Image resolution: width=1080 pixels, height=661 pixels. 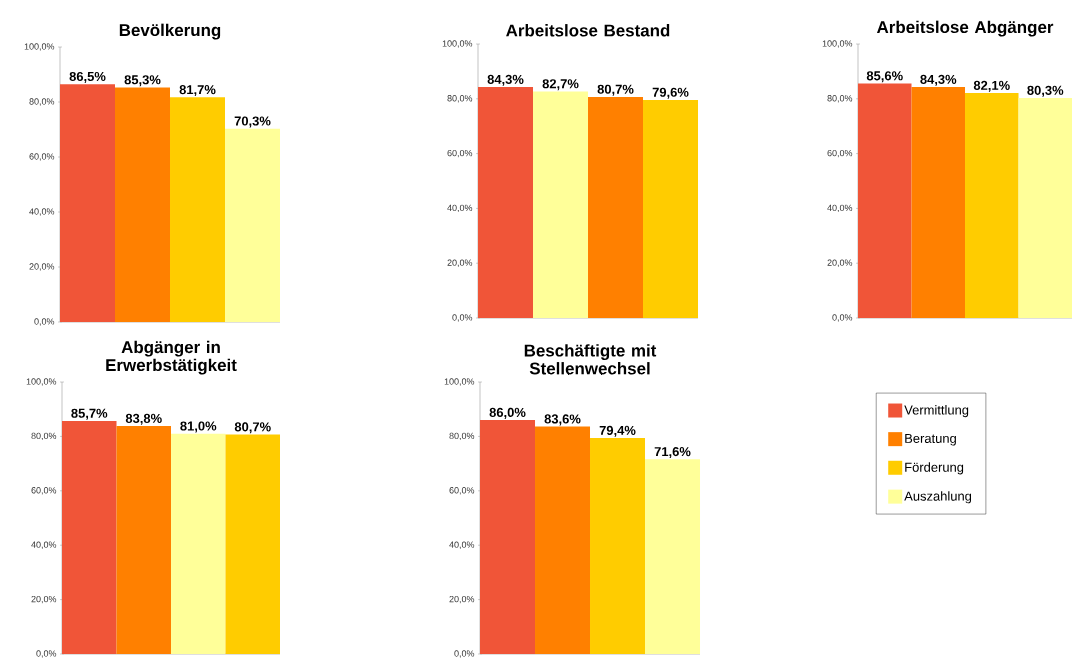 What do you see at coordinates (142, 81) in the screenshot?
I see `data-label: 85,3%` at bounding box center [142, 81].